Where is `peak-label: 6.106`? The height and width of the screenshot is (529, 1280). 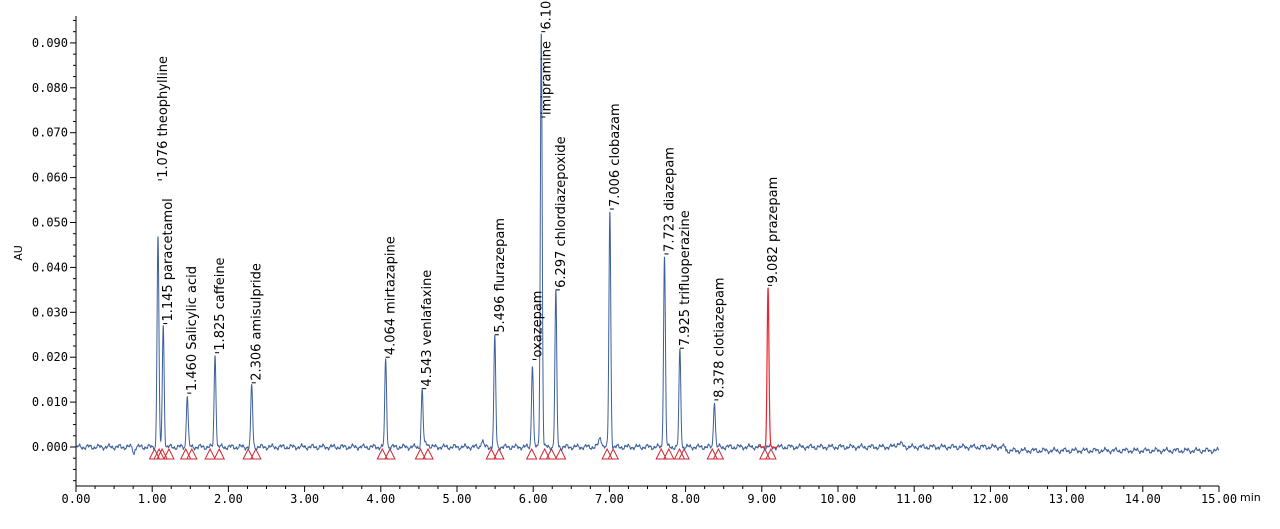 peak-label: 6.106 is located at coordinates (546, 15).